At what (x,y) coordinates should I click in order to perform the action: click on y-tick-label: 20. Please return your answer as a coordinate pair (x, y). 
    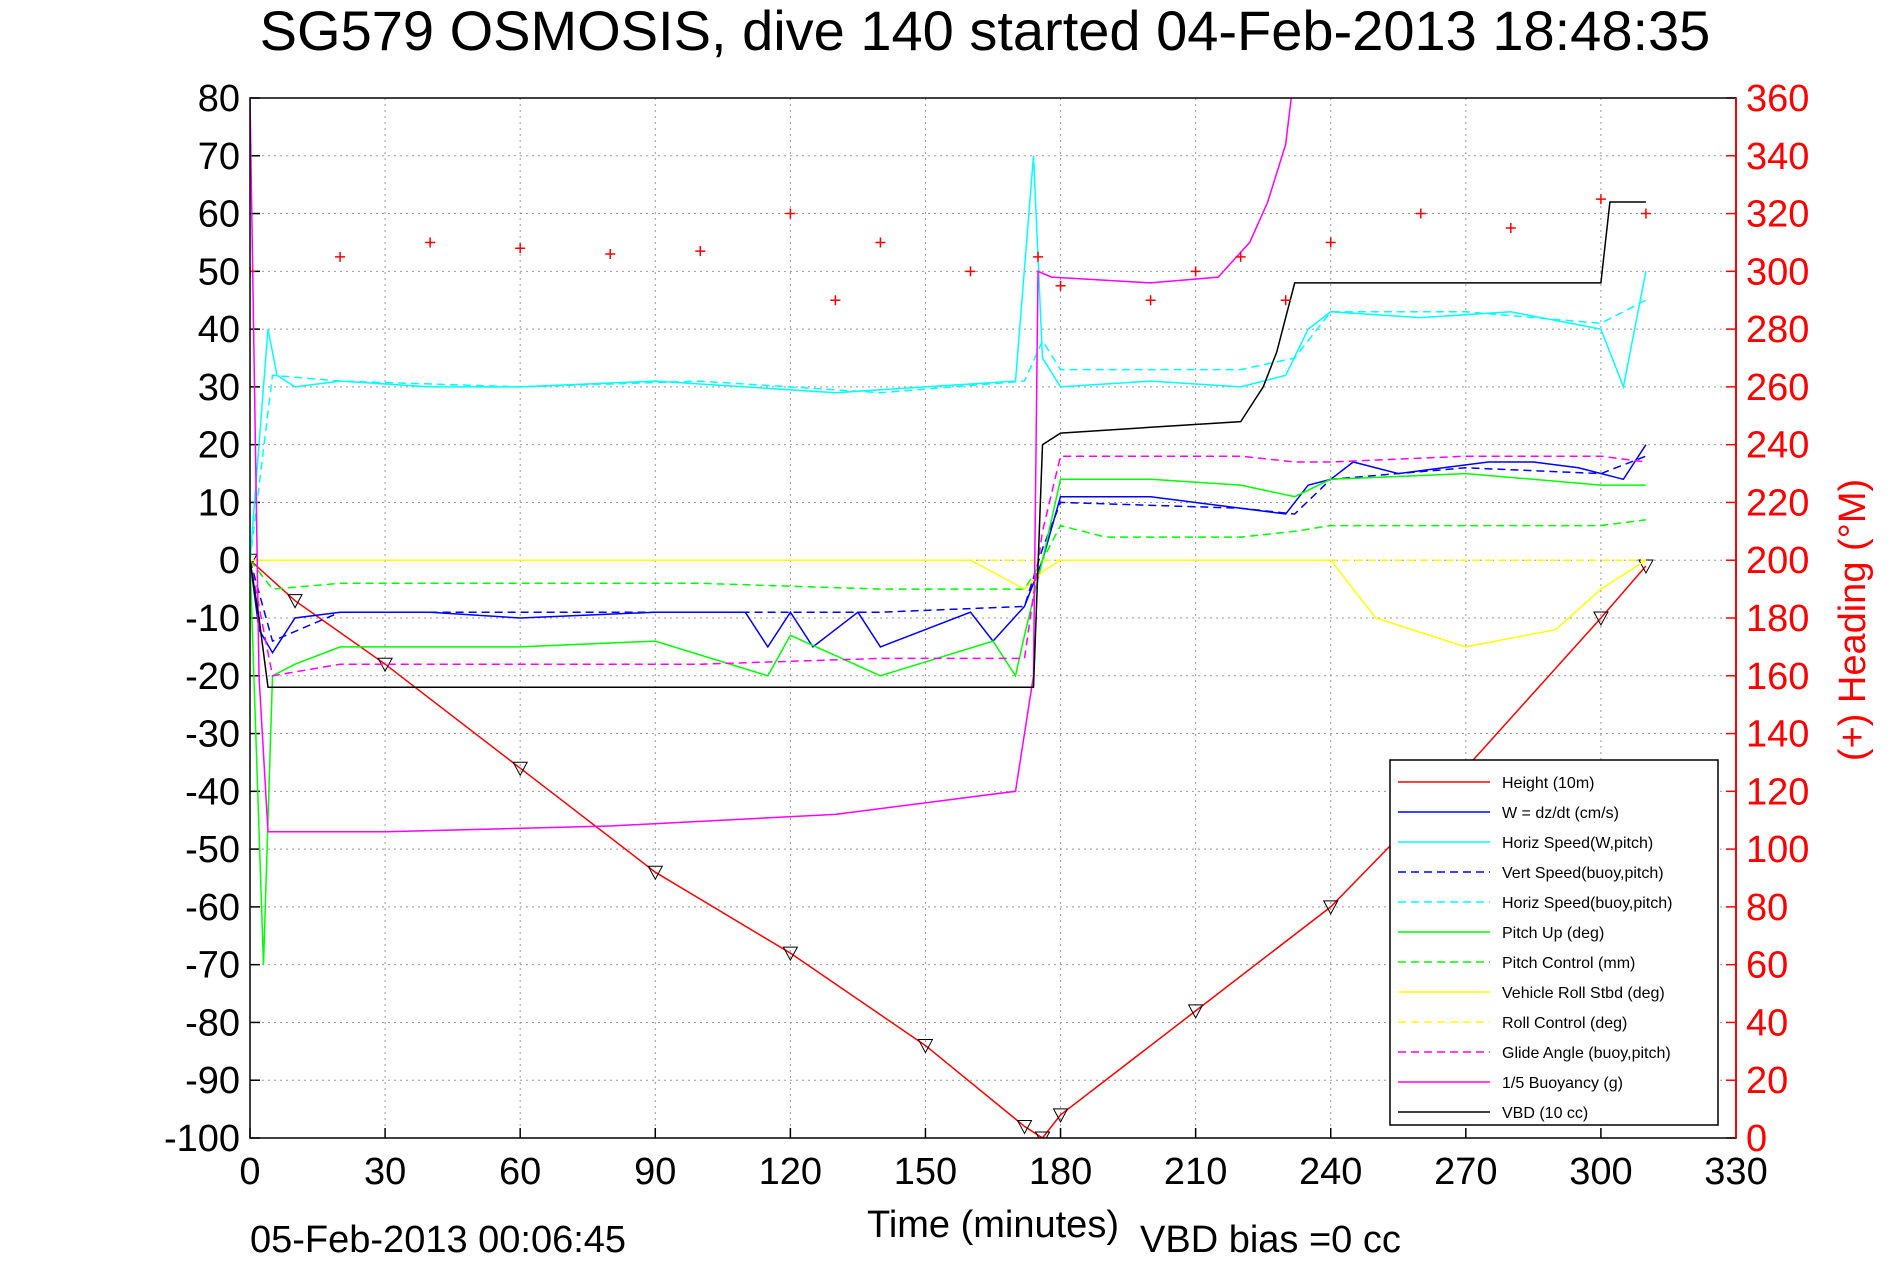
    Looking at the image, I should click on (219, 446).